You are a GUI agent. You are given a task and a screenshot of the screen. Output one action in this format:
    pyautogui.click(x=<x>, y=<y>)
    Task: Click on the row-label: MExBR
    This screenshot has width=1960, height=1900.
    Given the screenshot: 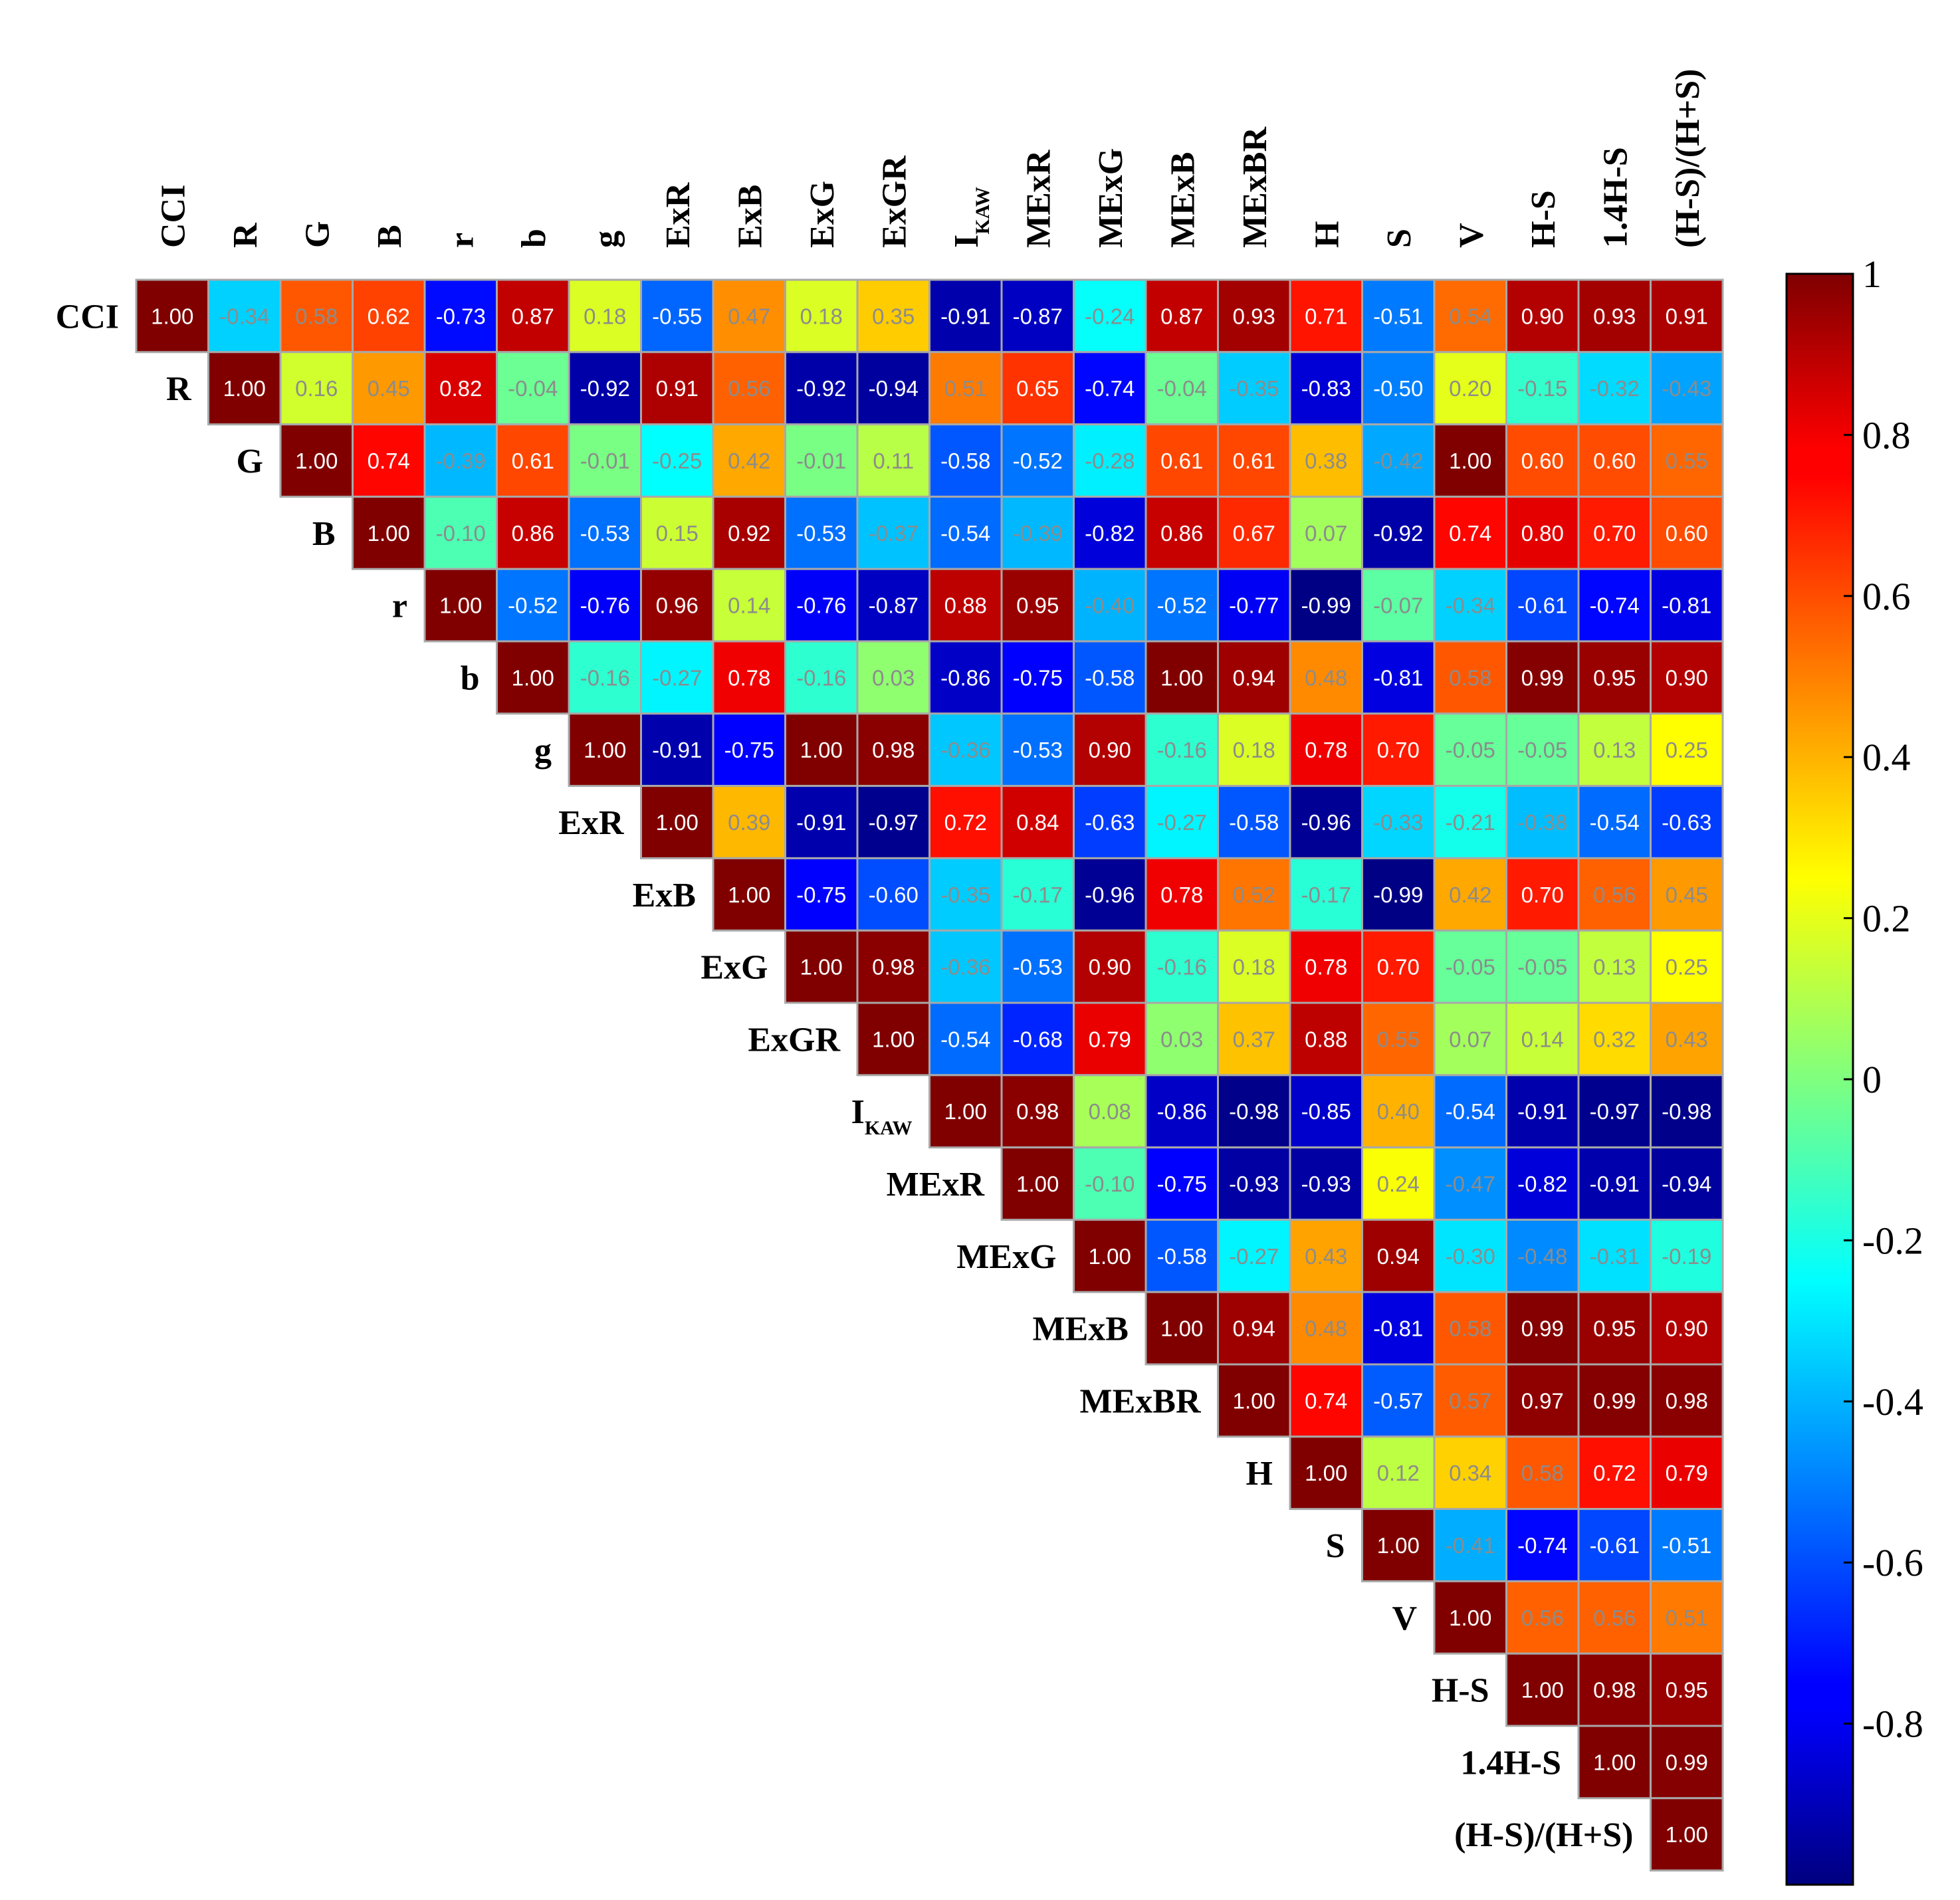 What is the action you would take?
    pyautogui.click(x=1141, y=1401)
    